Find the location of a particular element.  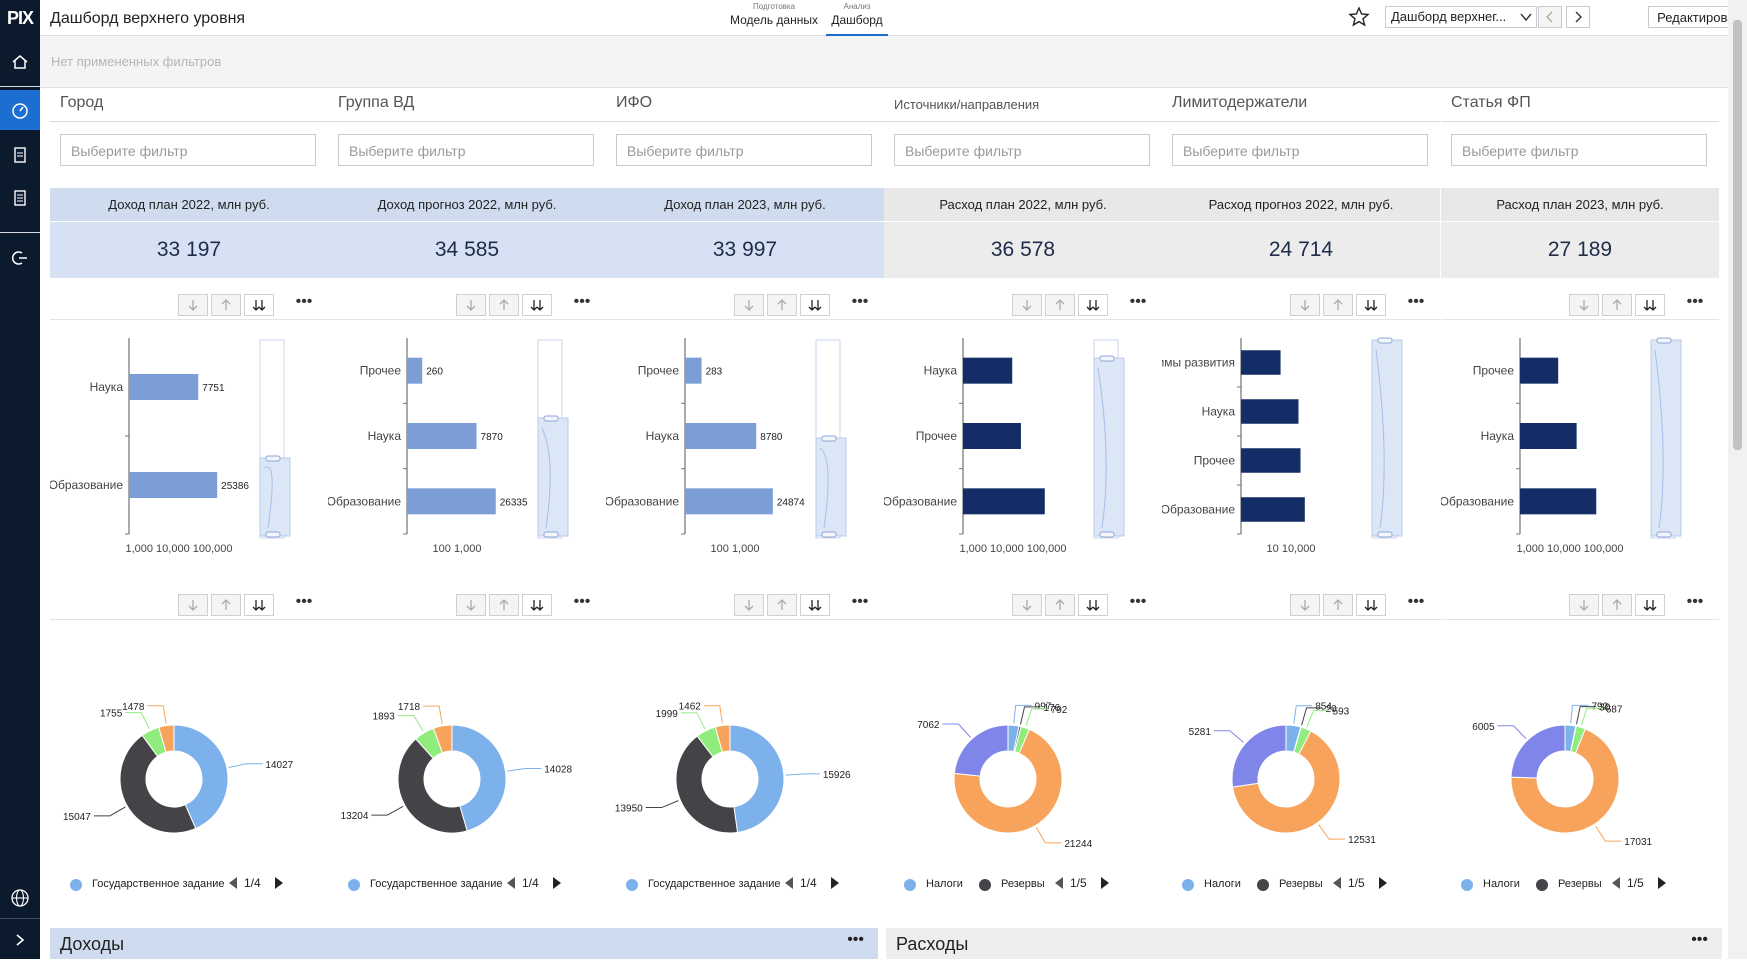

page-scrollbar is located at coordinates (1737, 479).